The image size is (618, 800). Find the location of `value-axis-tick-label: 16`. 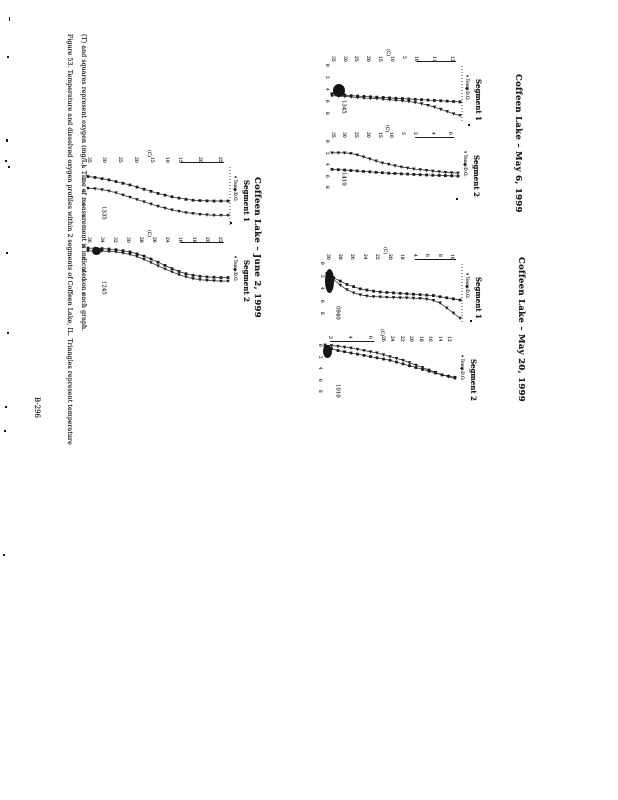

value-axis-tick-label: 16 is located at coordinates (430, 339).